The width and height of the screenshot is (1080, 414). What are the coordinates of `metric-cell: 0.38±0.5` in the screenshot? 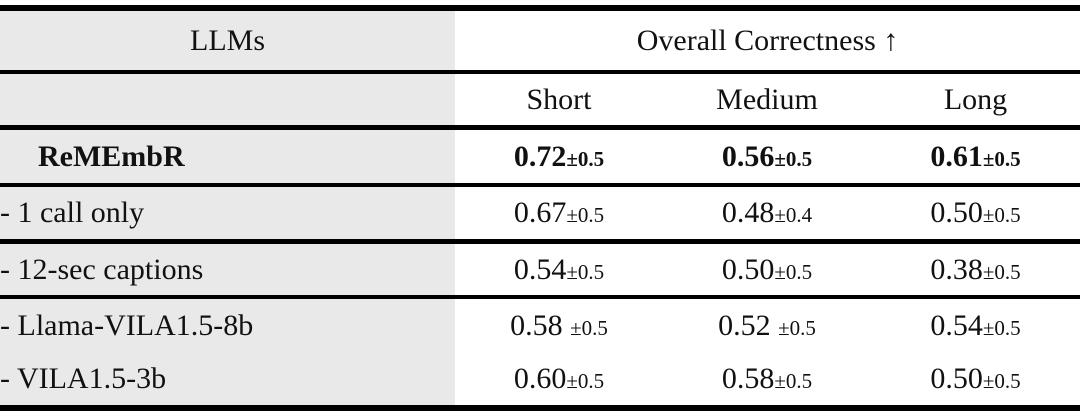 It's located at (975, 270).